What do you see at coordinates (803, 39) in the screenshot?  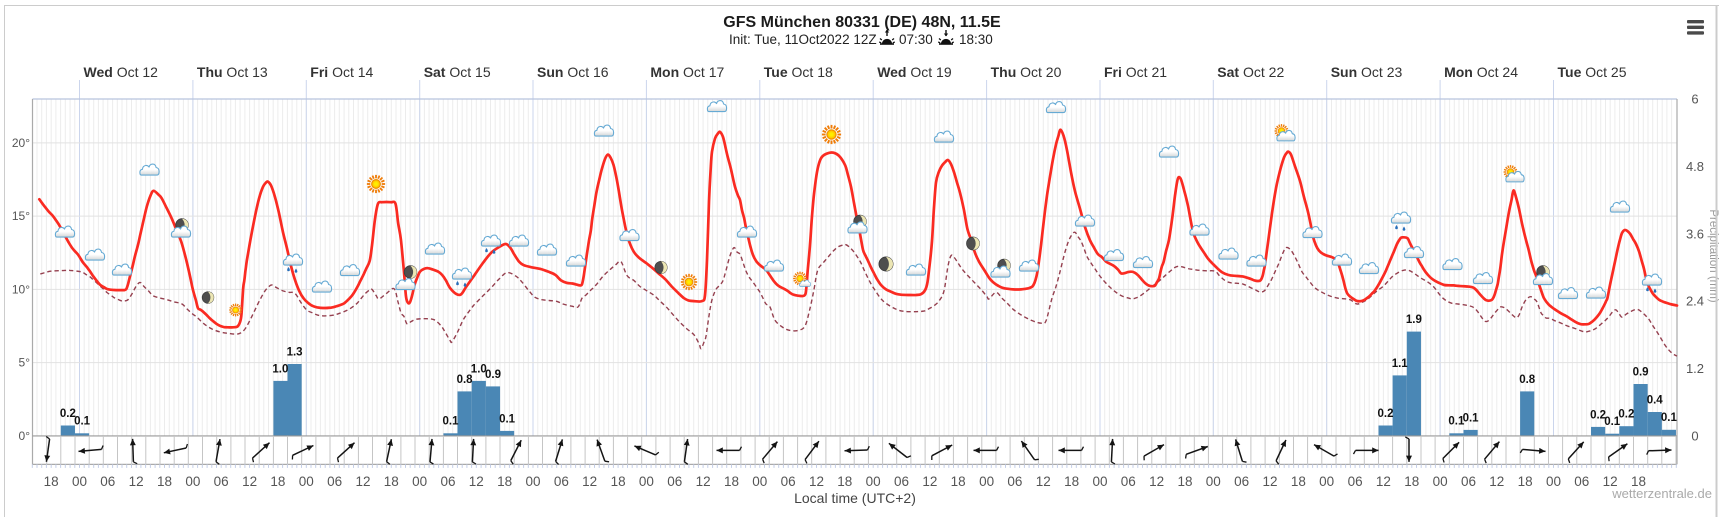 I see `svg-text: Init: Tue, 11Oct2022 12Z` at bounding box center [803, 39].